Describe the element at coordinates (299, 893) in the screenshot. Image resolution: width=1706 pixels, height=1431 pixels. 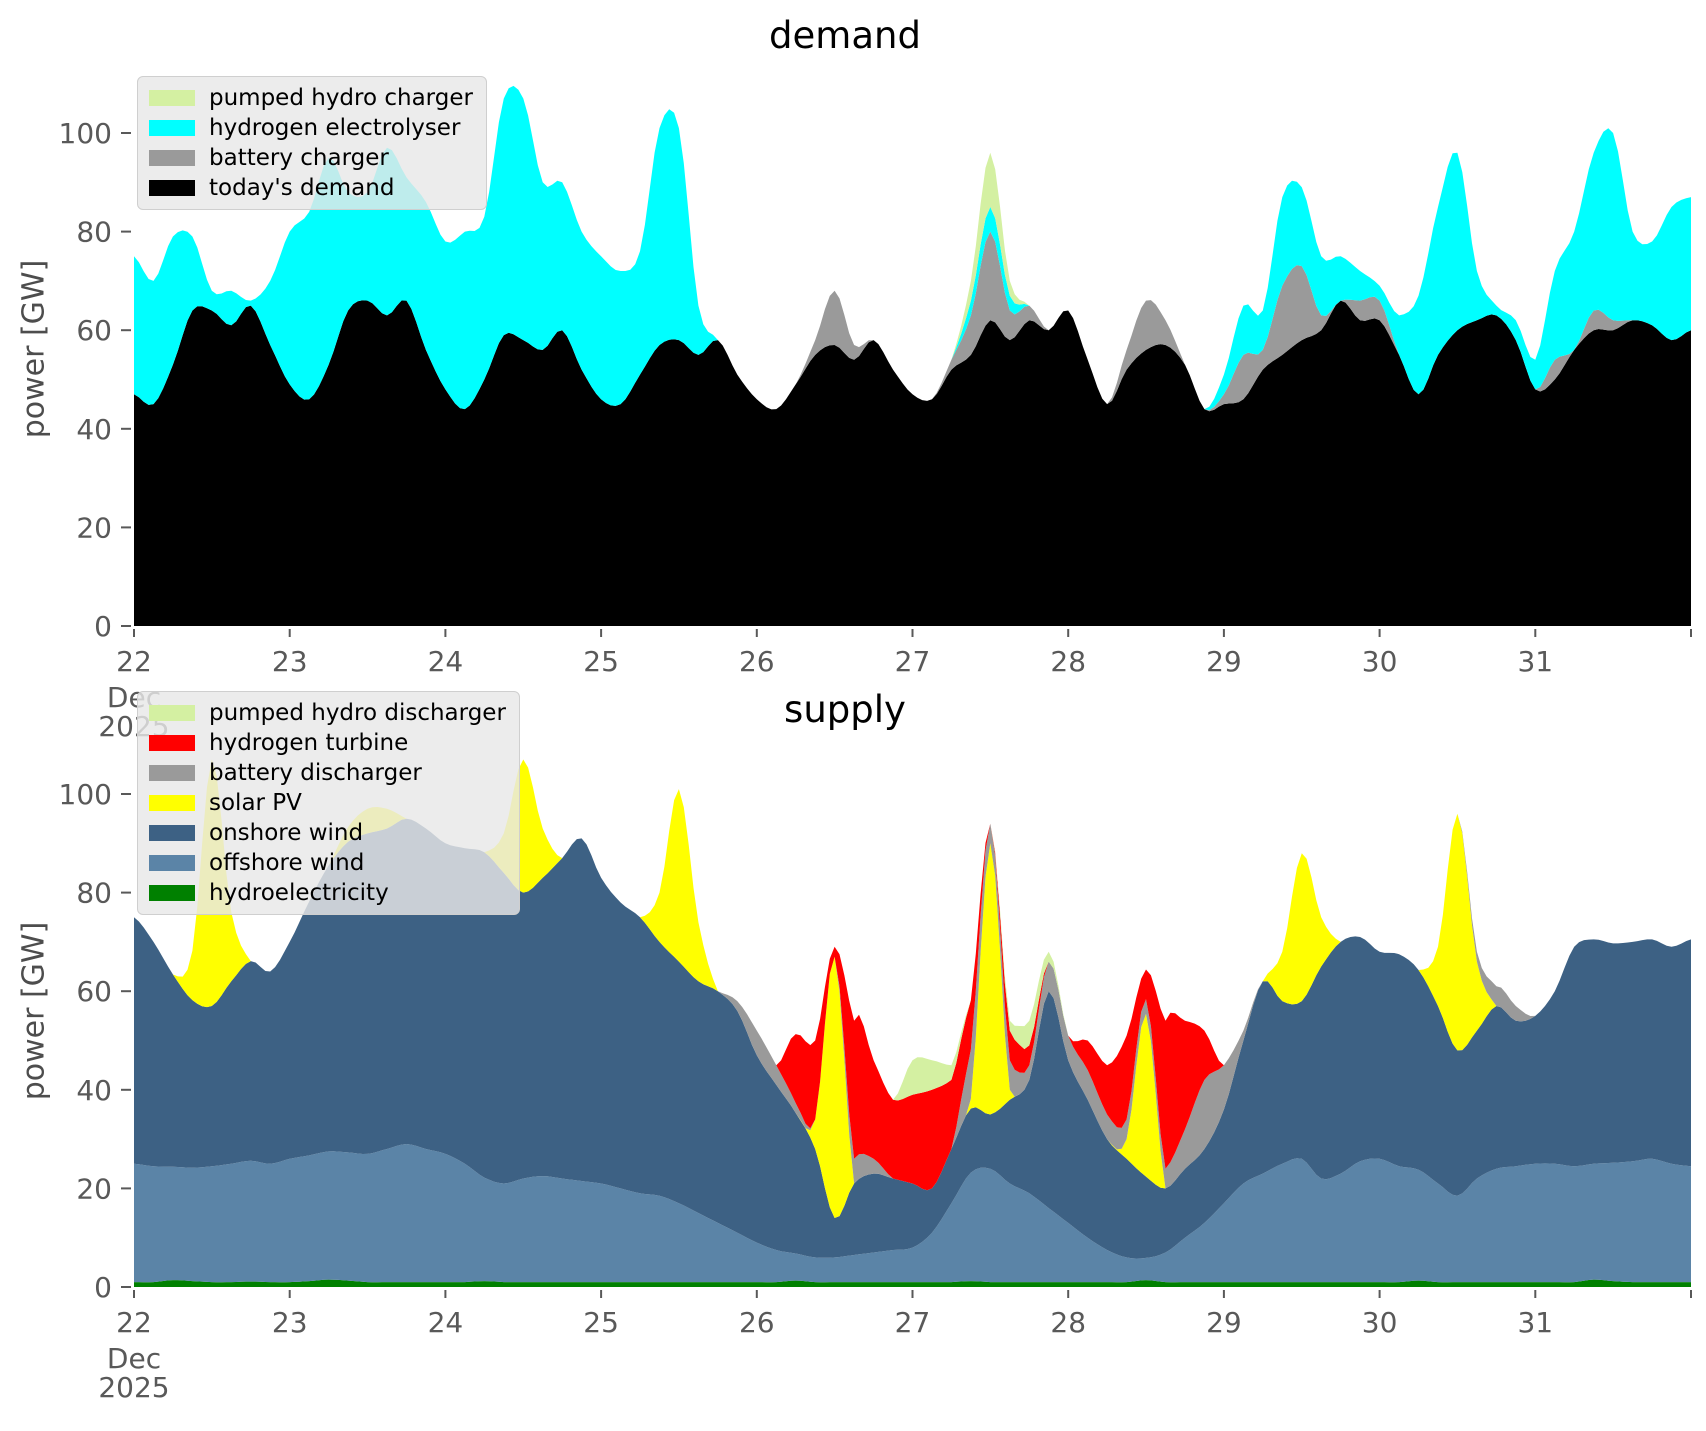
I see `legend-label: hydroelectricity` at that location.